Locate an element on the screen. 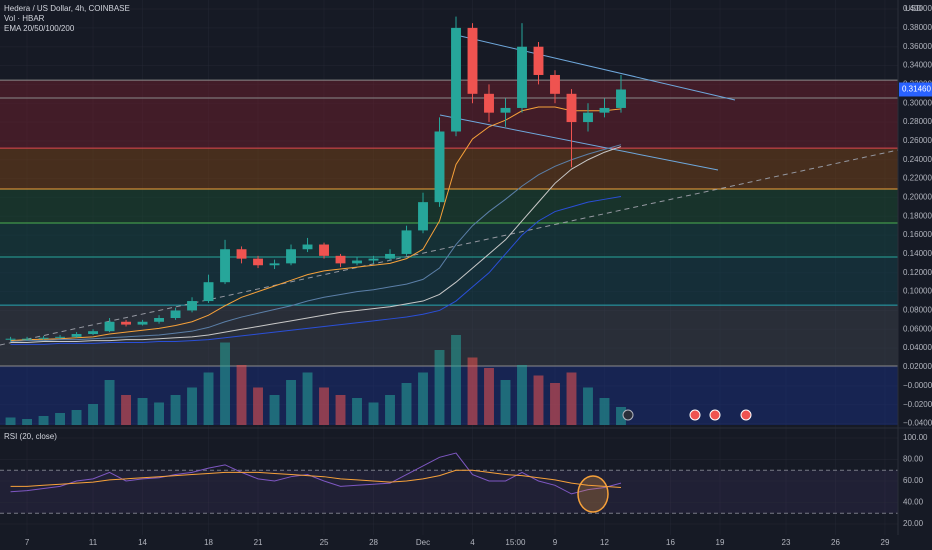 This screenshot has height=550, width=932. rsi-tick-label: 60.00 is located at coordinates (913, 480).